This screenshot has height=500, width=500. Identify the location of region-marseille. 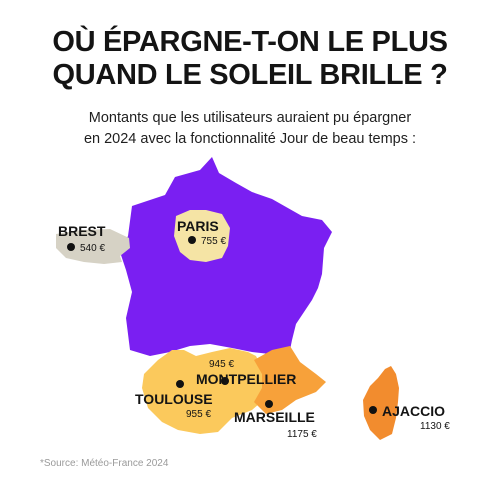
(290, 380).